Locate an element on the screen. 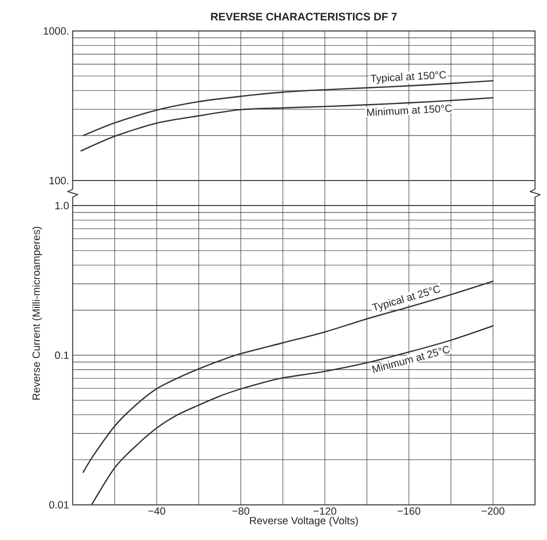 The height and width of the screenshot is (540, 547). x-tick-label: −120 is located at coordinates (325, 511).